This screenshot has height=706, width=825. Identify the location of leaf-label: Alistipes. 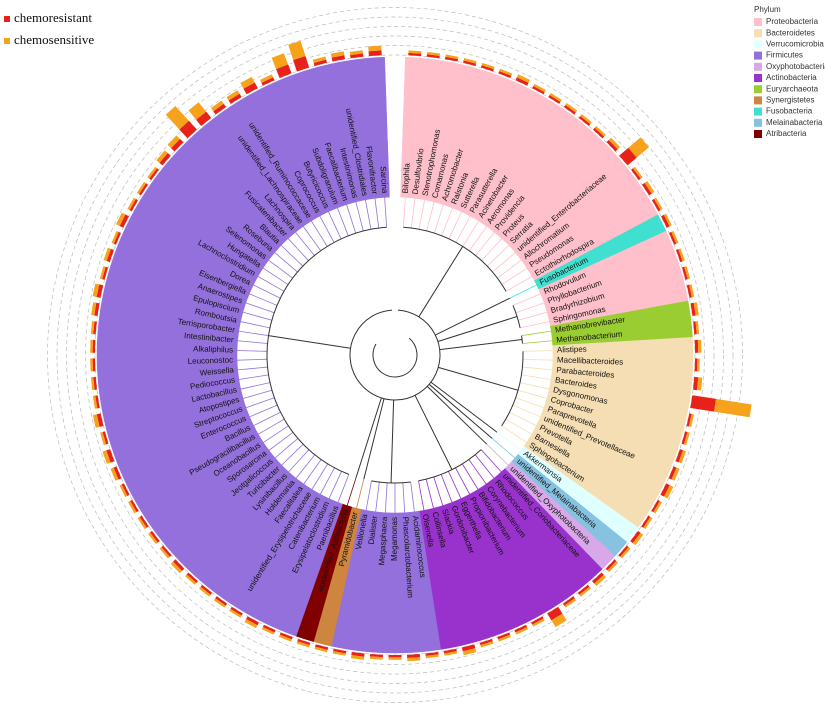
(572, 350).